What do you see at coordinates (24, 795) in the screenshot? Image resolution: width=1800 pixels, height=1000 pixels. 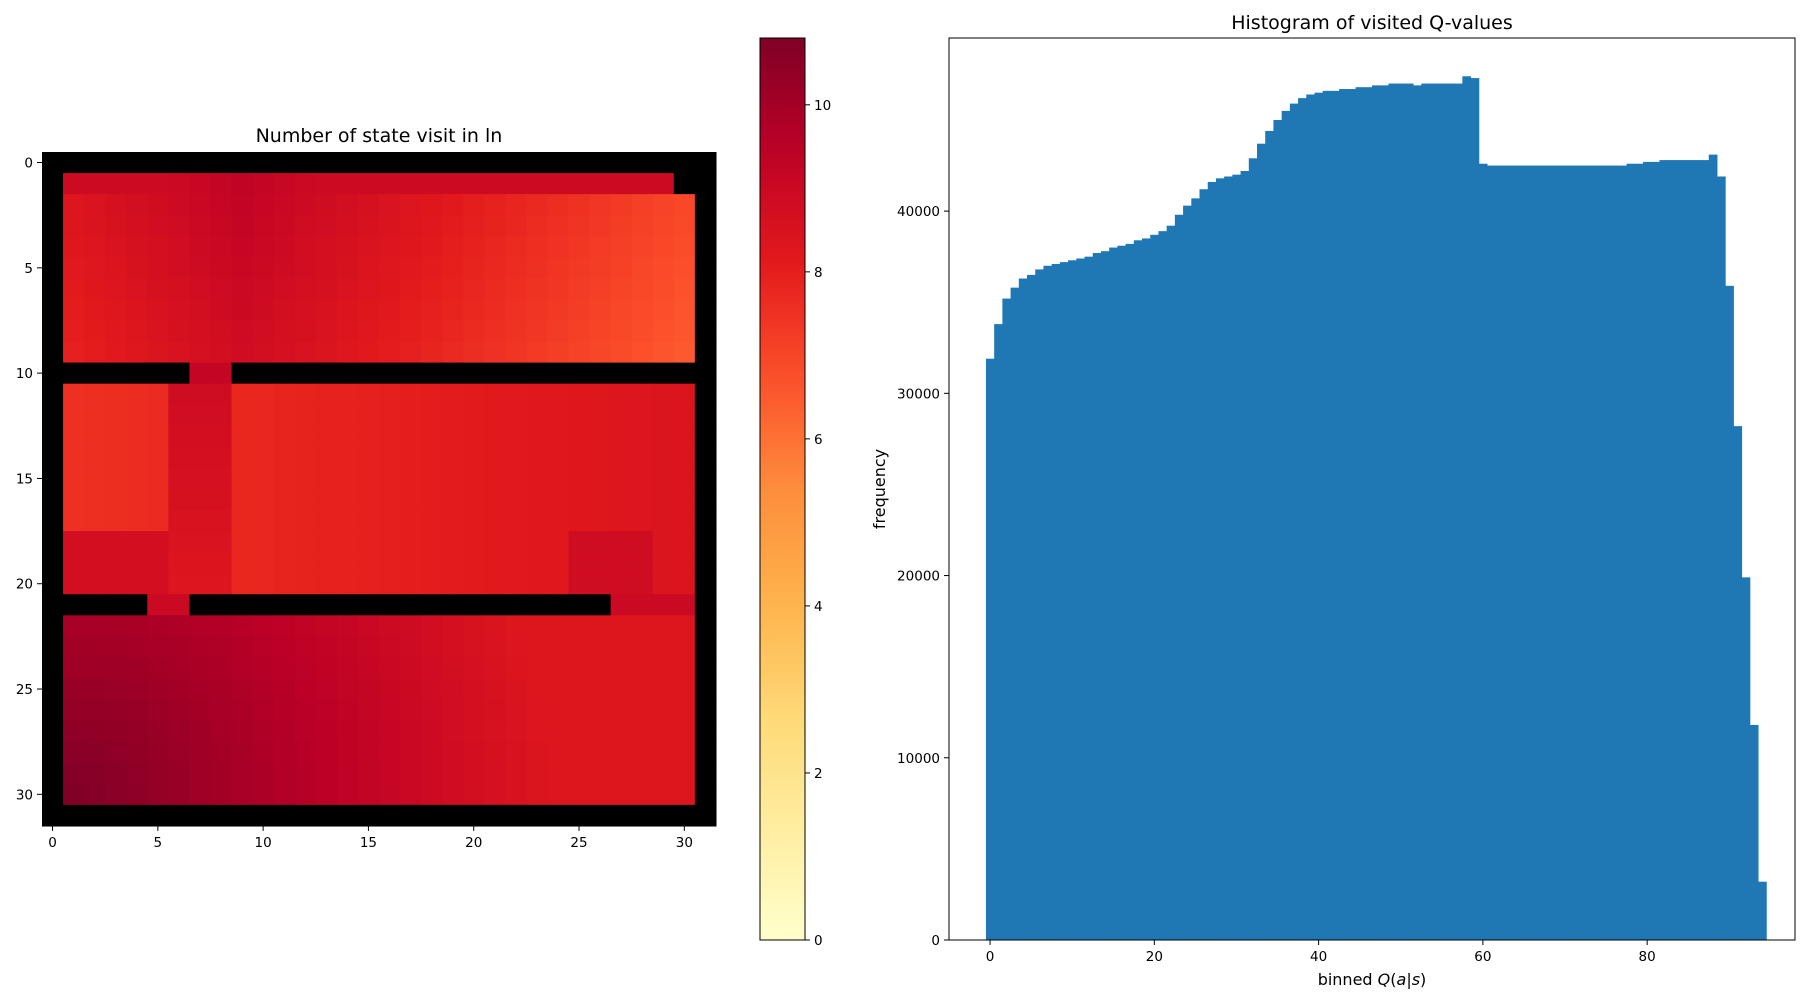 I see `heatmap-y-tick-label: 30` at bounding box center [24, 795].